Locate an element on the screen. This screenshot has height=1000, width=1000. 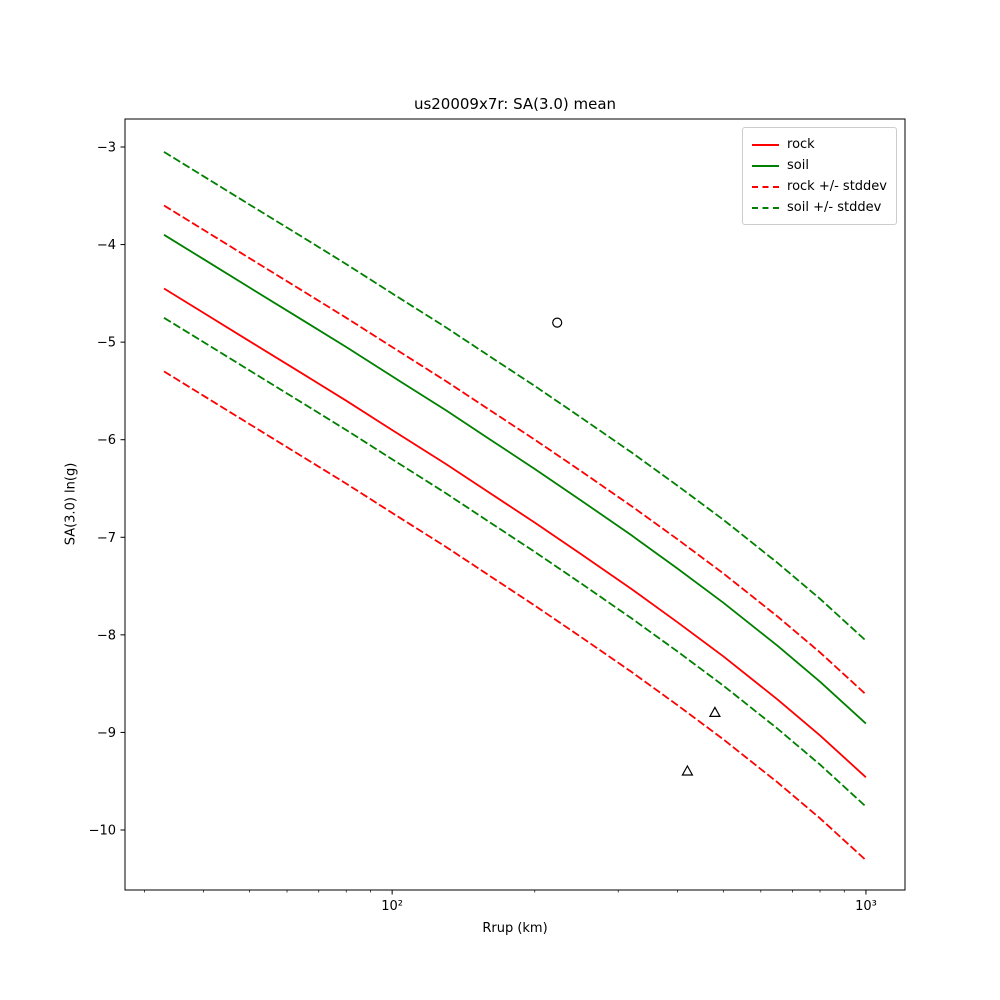
x-tick-label: 10³ is located at coordinates (866, 906).